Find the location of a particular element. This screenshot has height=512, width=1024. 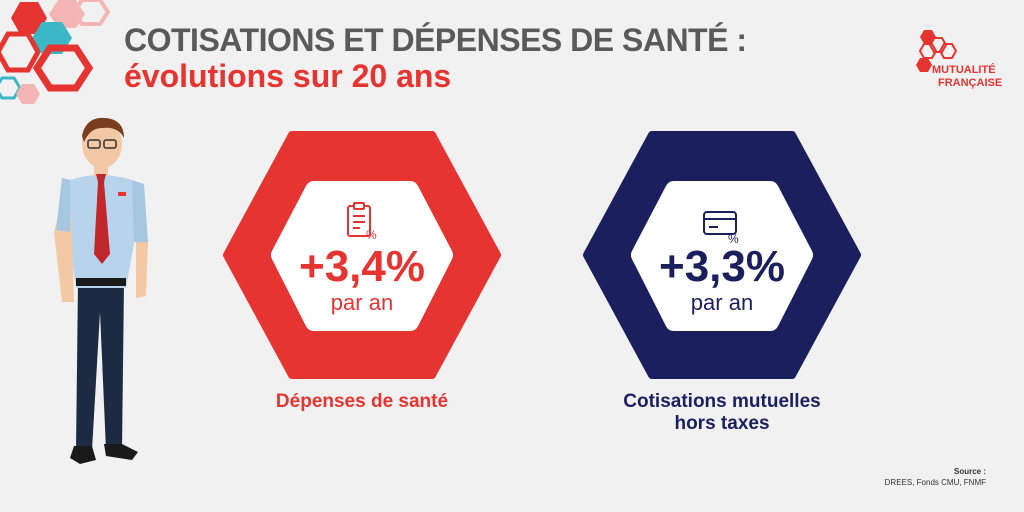

decor-hexagon-outline-red2 is located at coordinates (20, 52).